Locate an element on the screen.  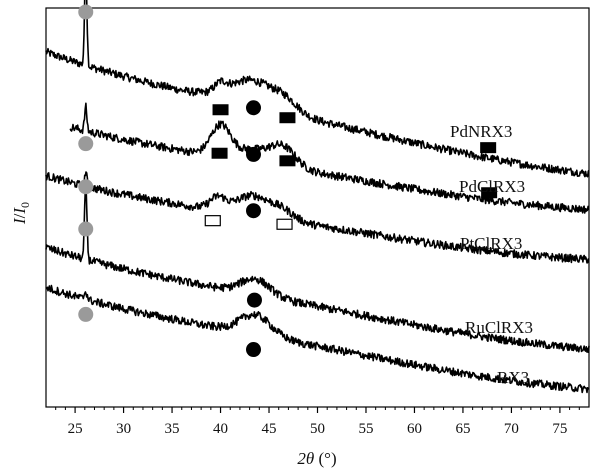
x-tick-label: 40 is located at coordinates (220, 429).